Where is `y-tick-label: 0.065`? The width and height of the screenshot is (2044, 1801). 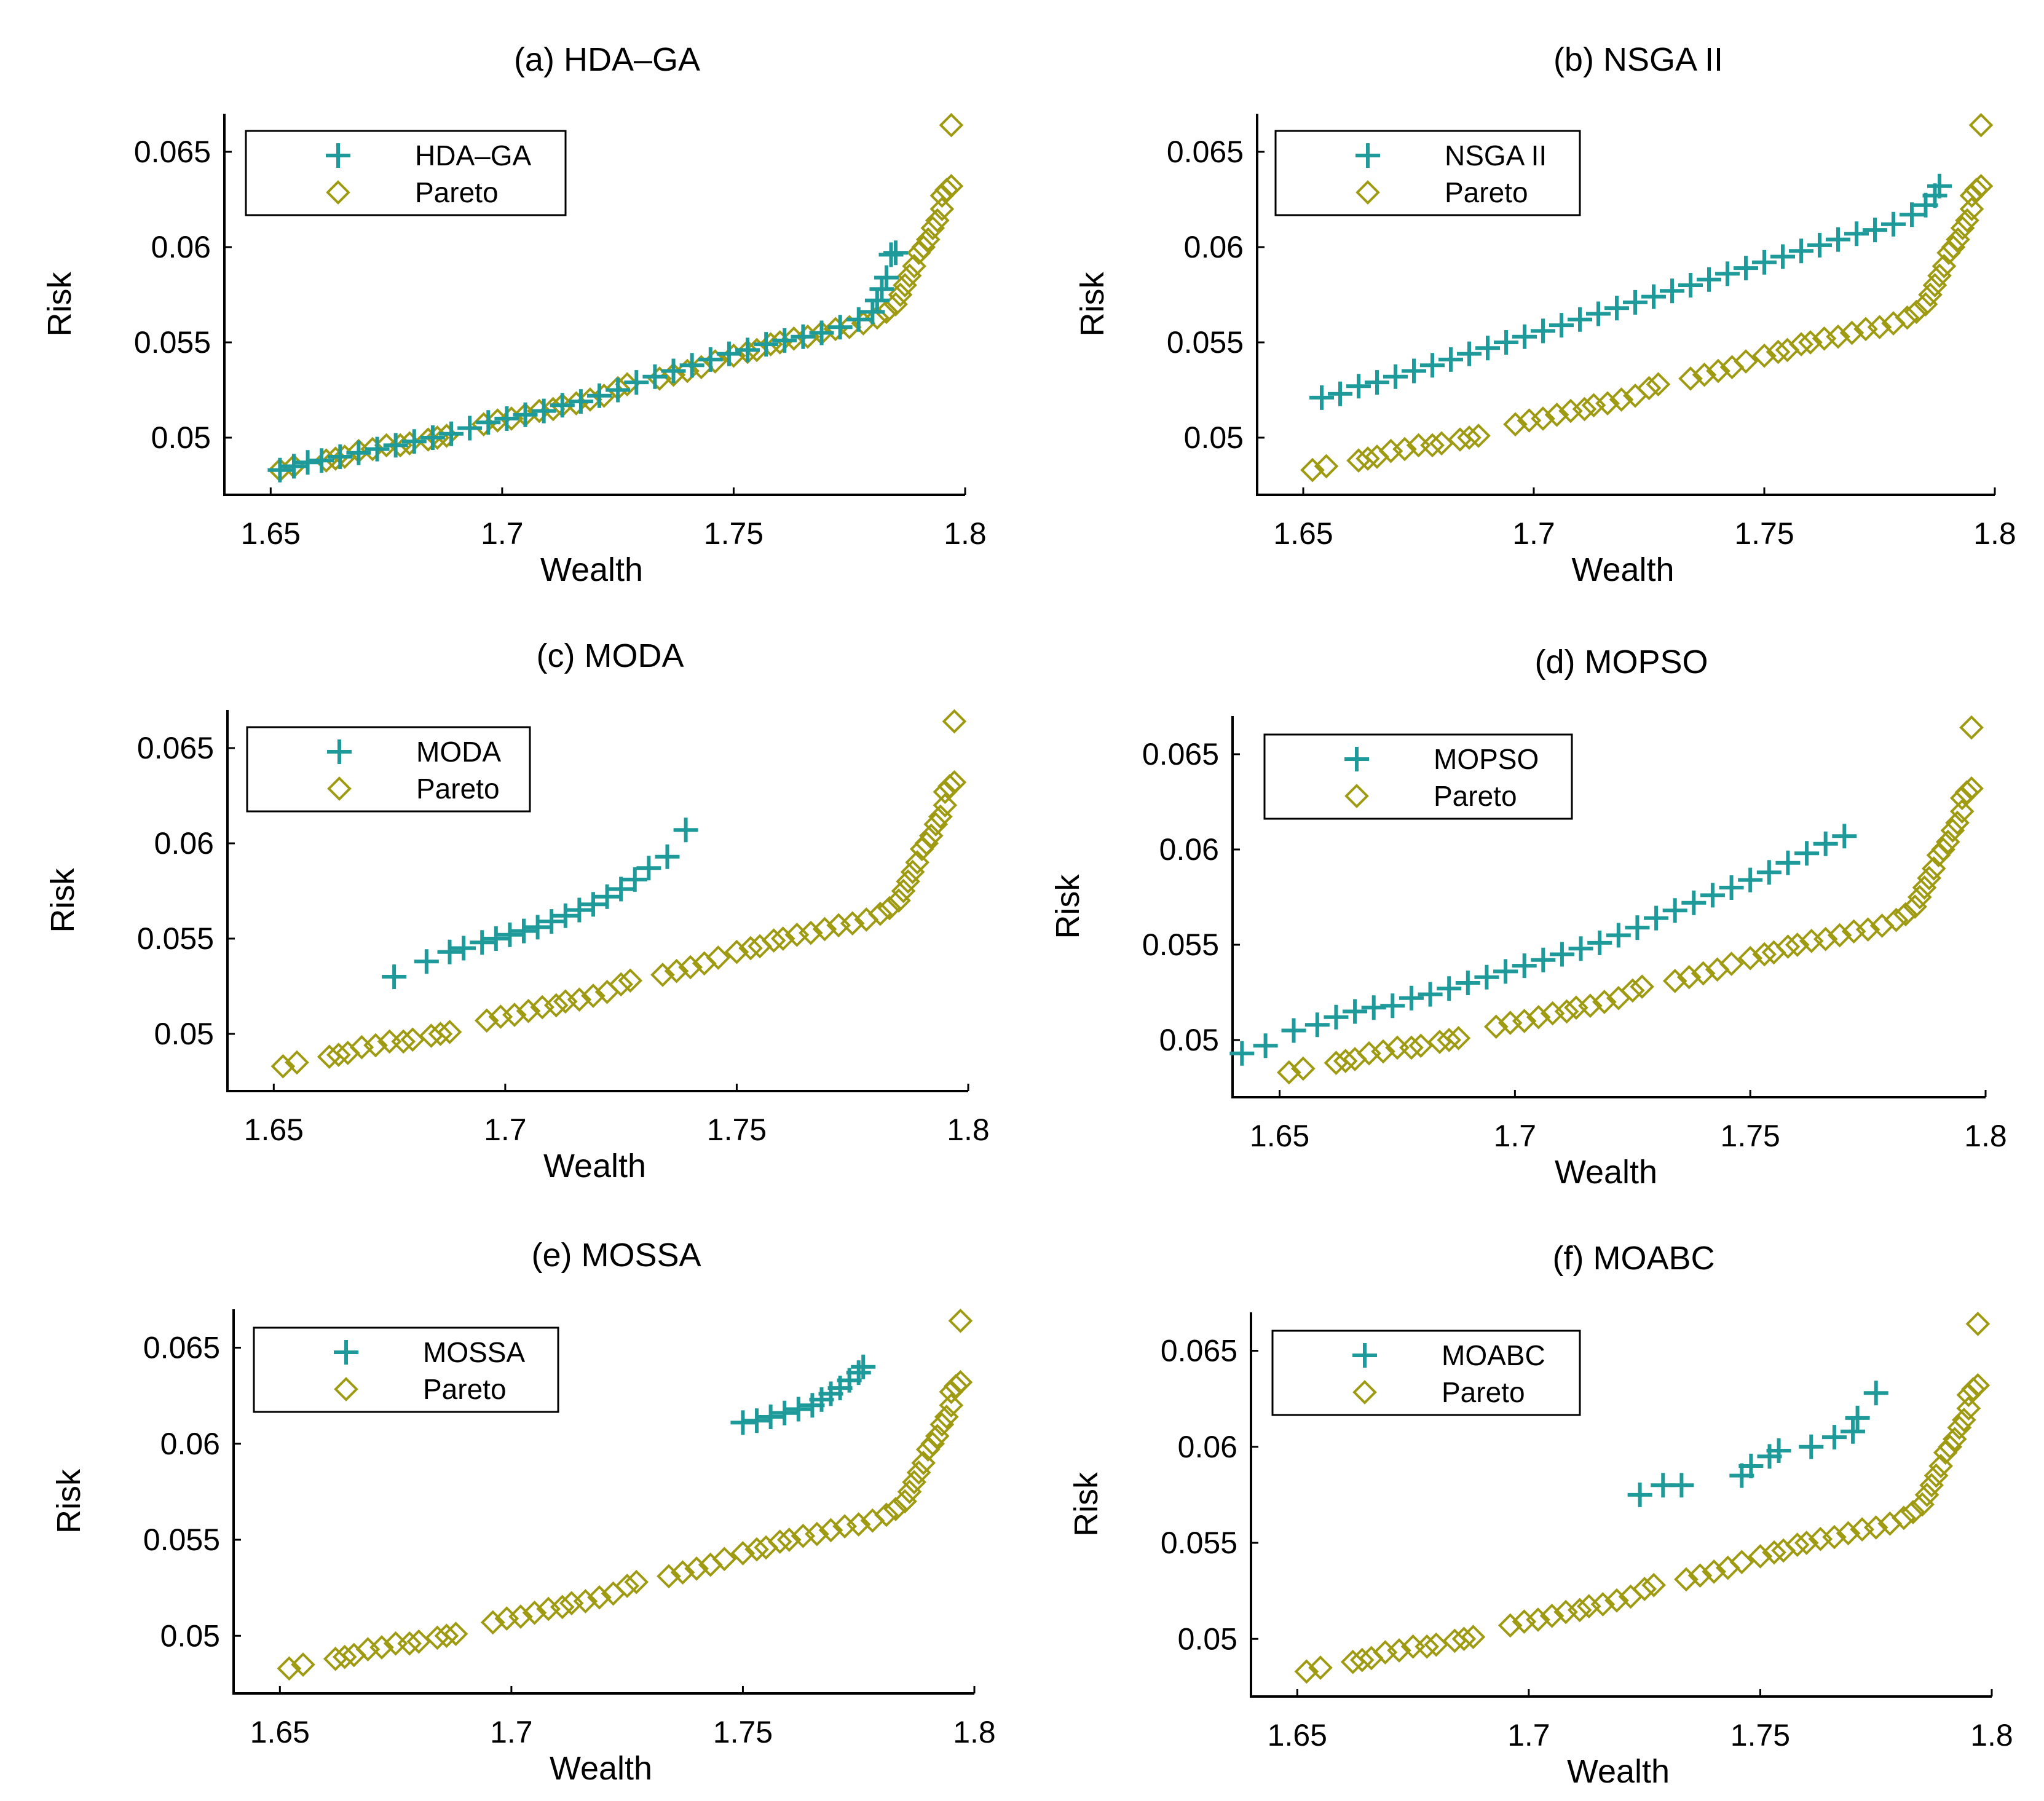 y-tick-label: 0.065 is located at coordinates (172, 152).